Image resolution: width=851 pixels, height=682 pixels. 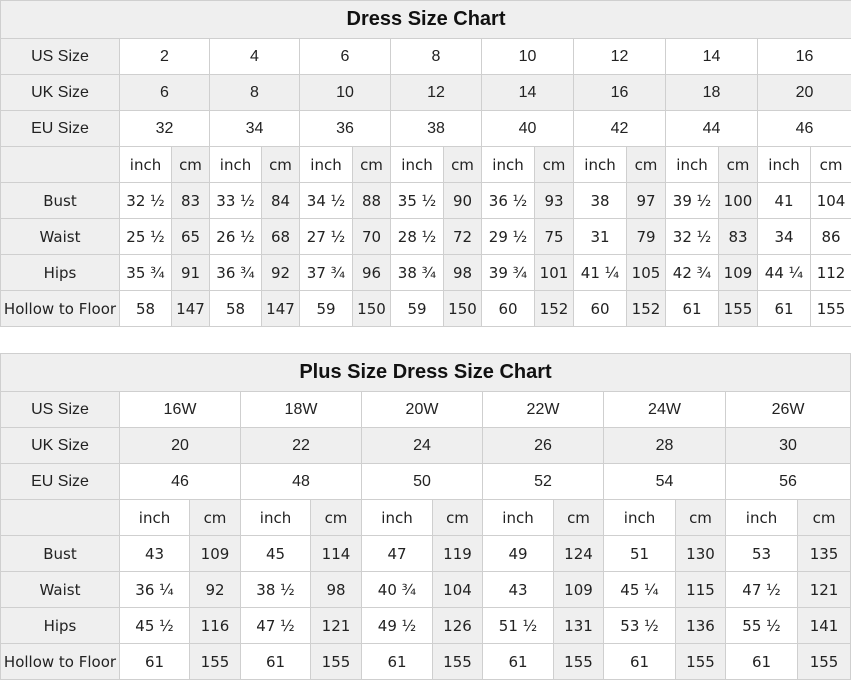 I want to click on inch-value: 53, so click(x=761, y=553).